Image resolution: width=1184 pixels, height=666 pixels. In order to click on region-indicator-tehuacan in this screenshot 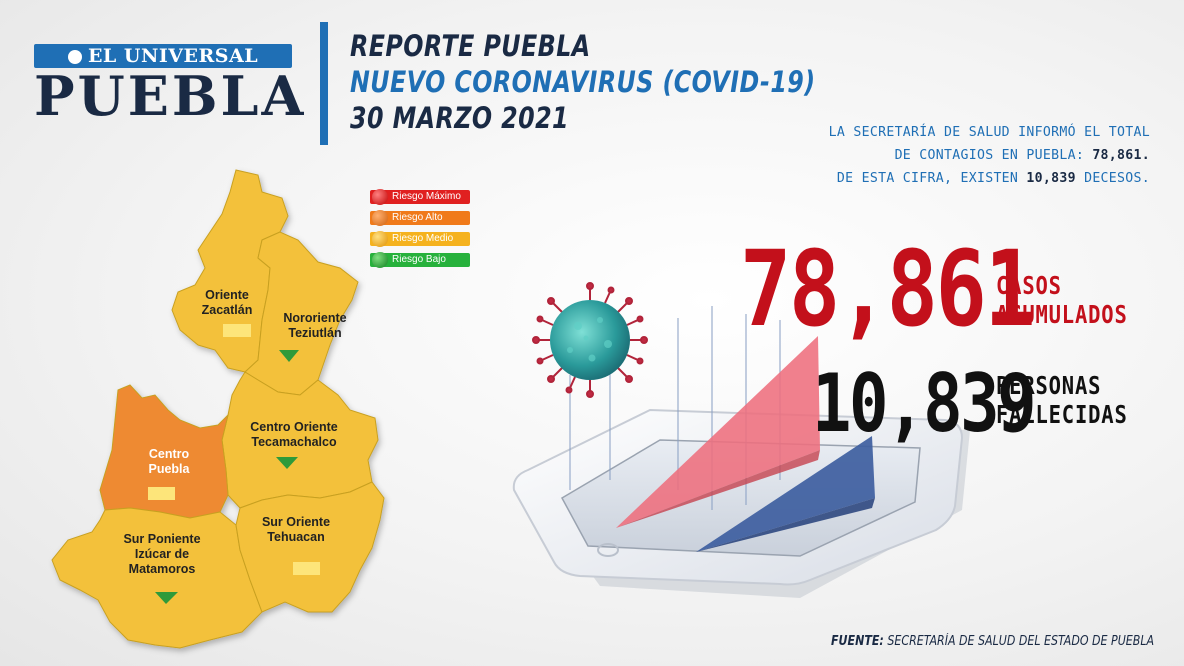, I will do `click(306, 568)`.